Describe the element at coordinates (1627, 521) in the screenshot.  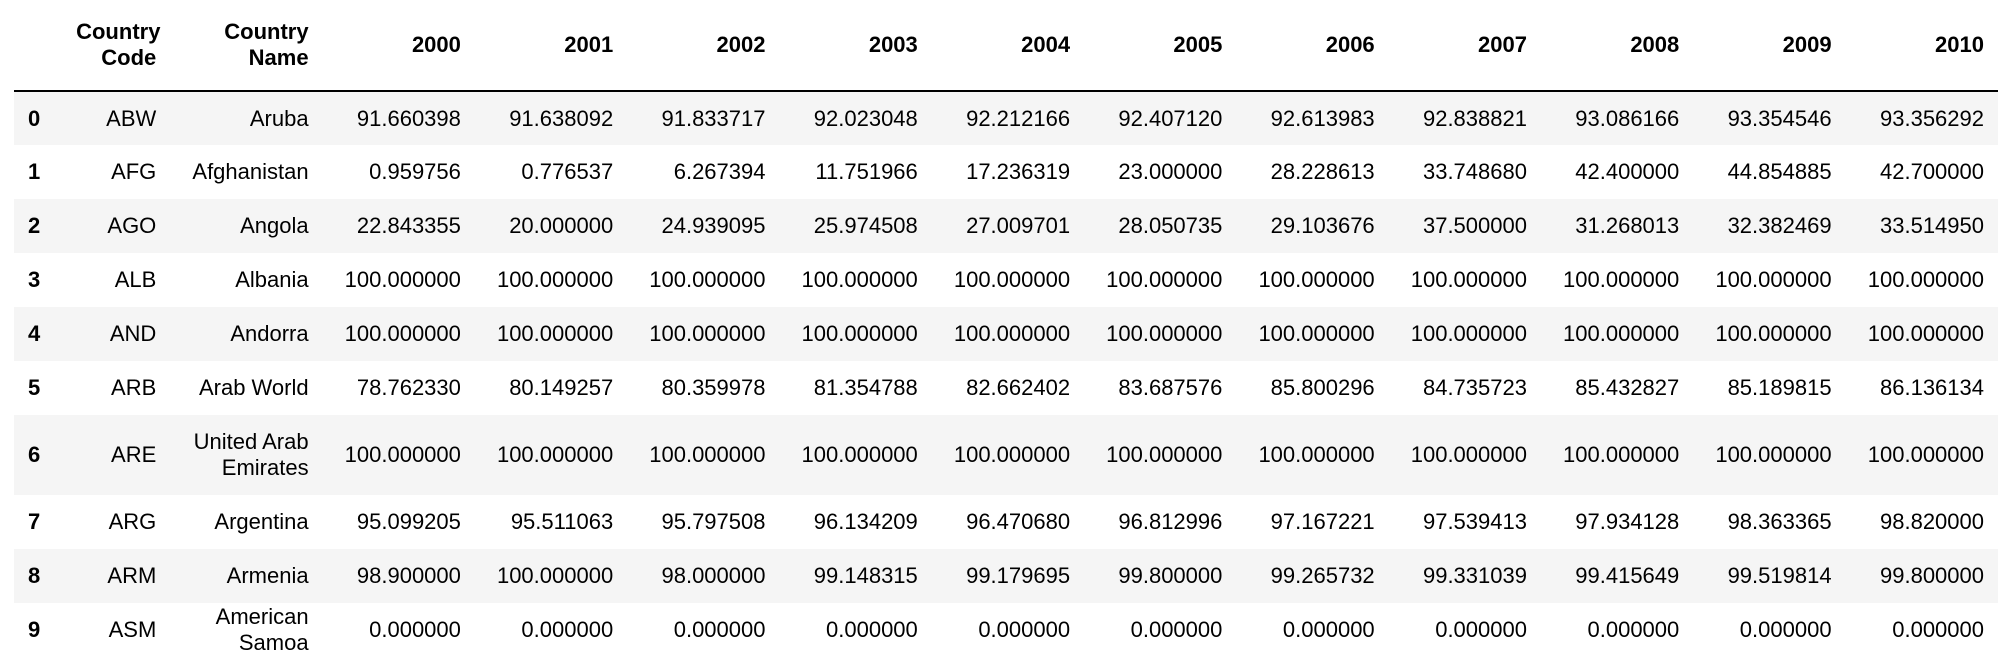
I see `value-cell: 97.934128` at that location.